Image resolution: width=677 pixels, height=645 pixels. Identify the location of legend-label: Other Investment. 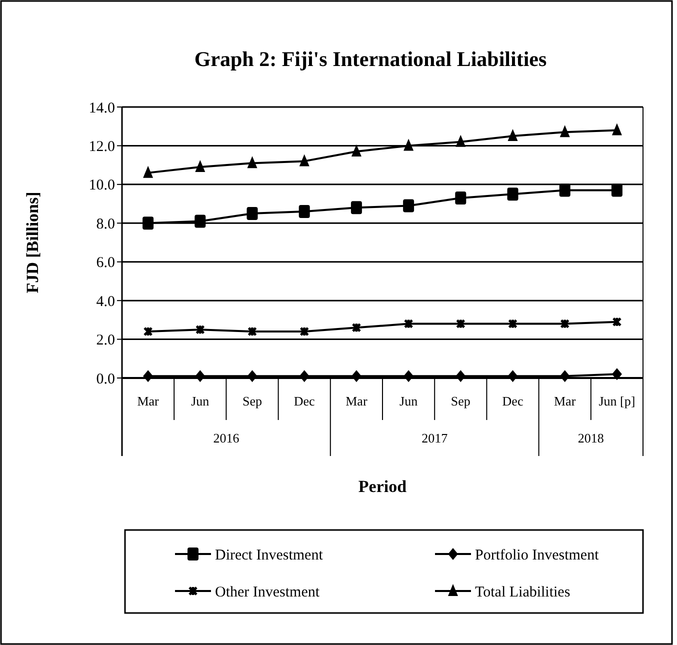
(267, 592).